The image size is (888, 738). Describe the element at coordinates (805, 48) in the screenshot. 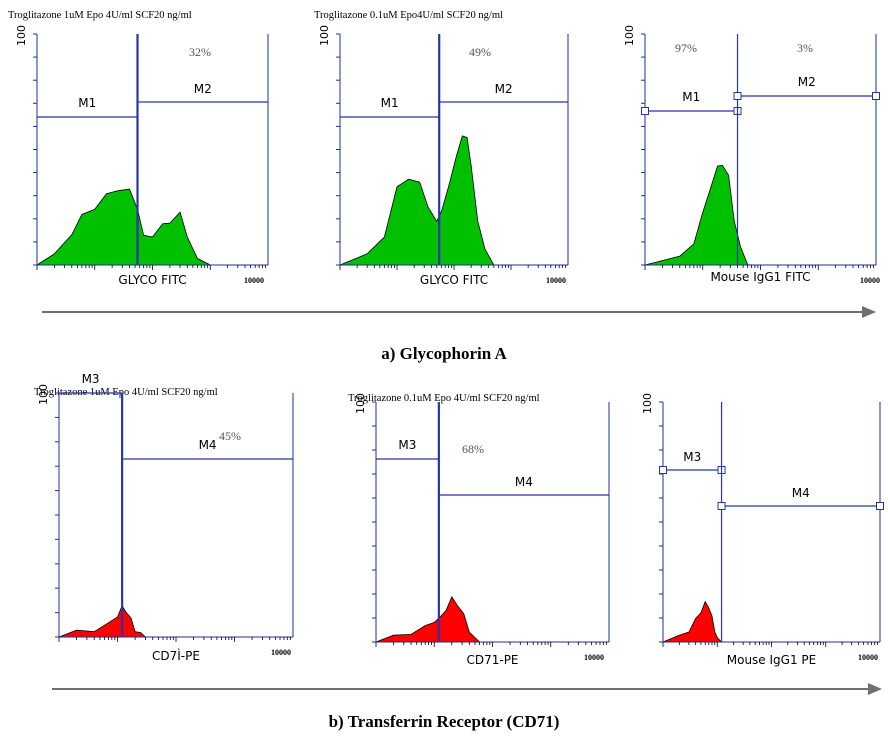

I see `gate-percent: 3%` at that location.